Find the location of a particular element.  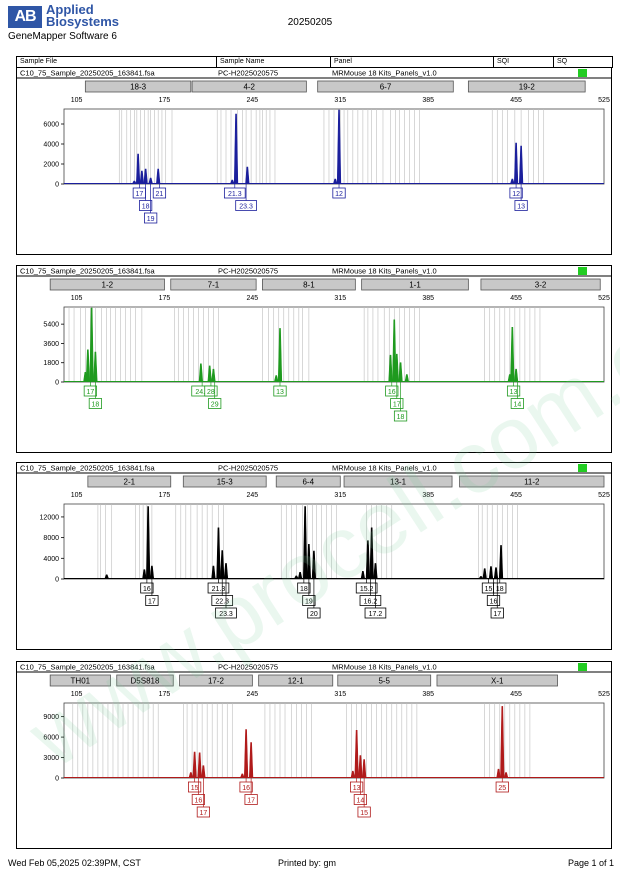

x-tick-label: 105 is located at coordinates (77, 298).